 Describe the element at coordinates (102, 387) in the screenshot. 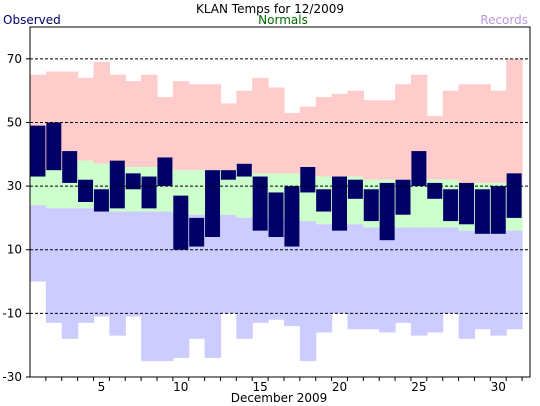

I see `x-tick-label: 5` at that location.